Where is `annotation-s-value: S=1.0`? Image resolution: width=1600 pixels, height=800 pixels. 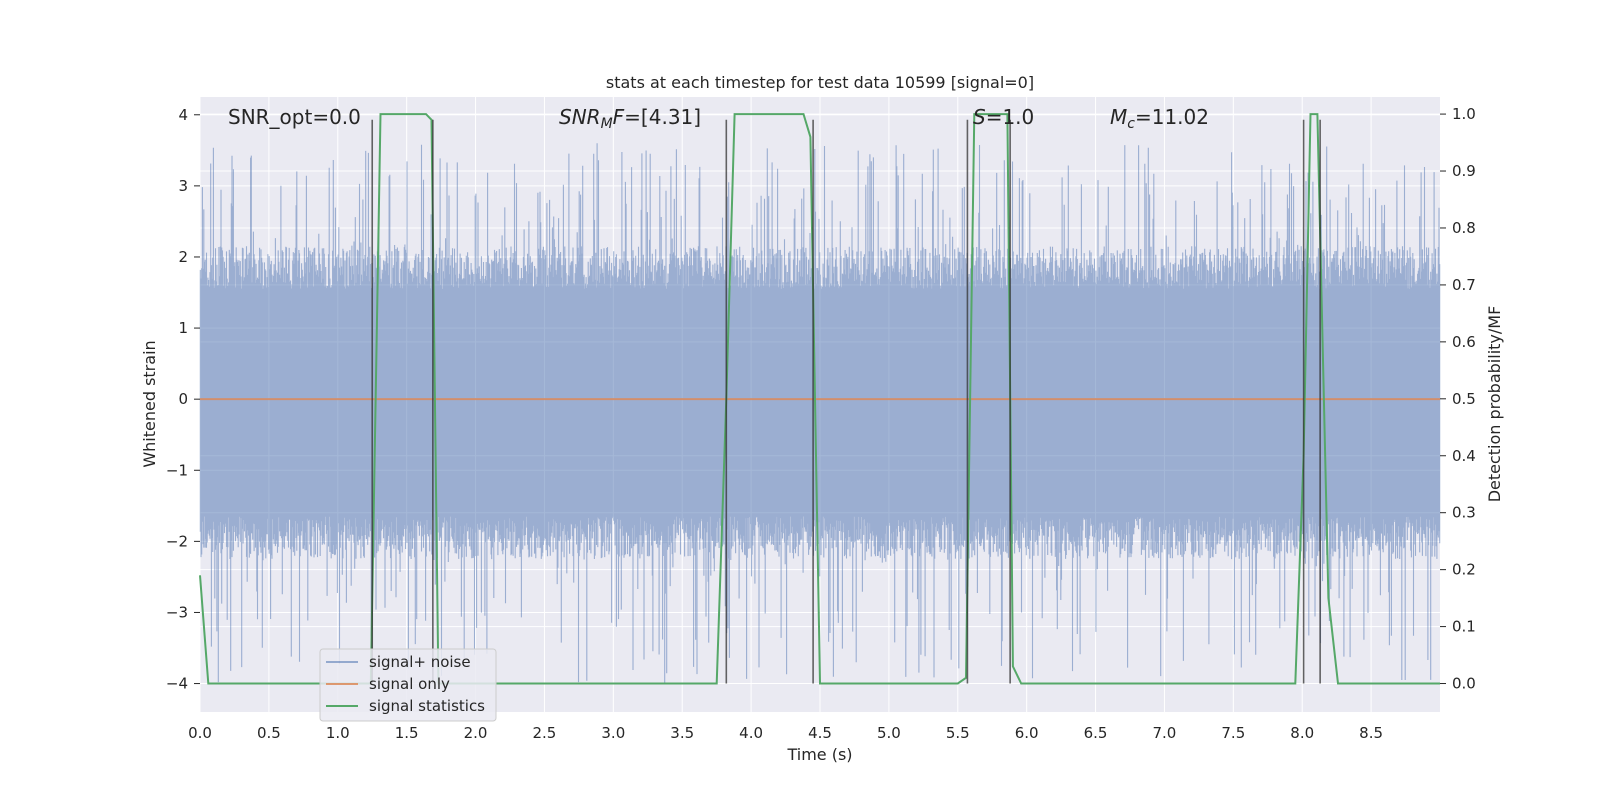
annotation-s-value: S=1.0 is located at coordinates (1003, 117).